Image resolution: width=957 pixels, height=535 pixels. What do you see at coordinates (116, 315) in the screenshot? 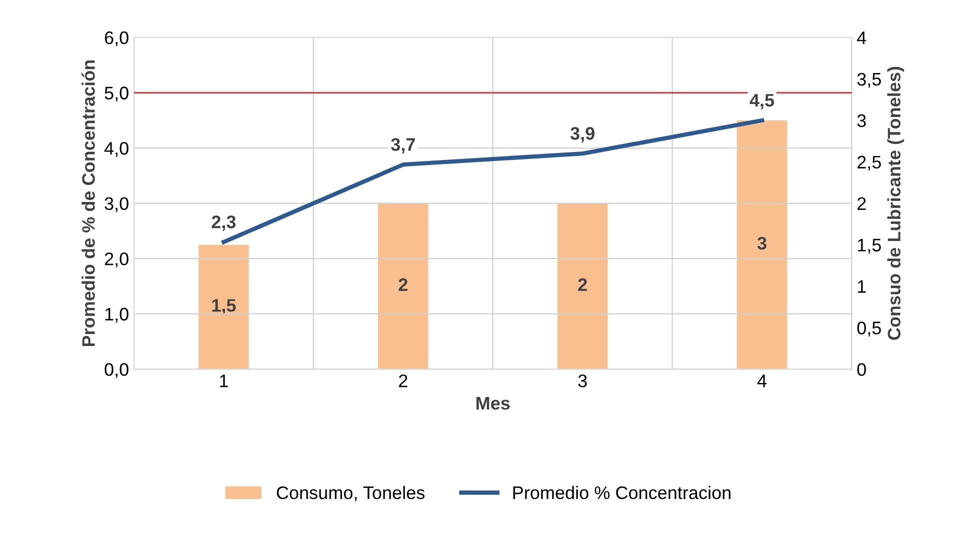
I see `y-tick-label: 1,0` at bounding box center [116, 315].